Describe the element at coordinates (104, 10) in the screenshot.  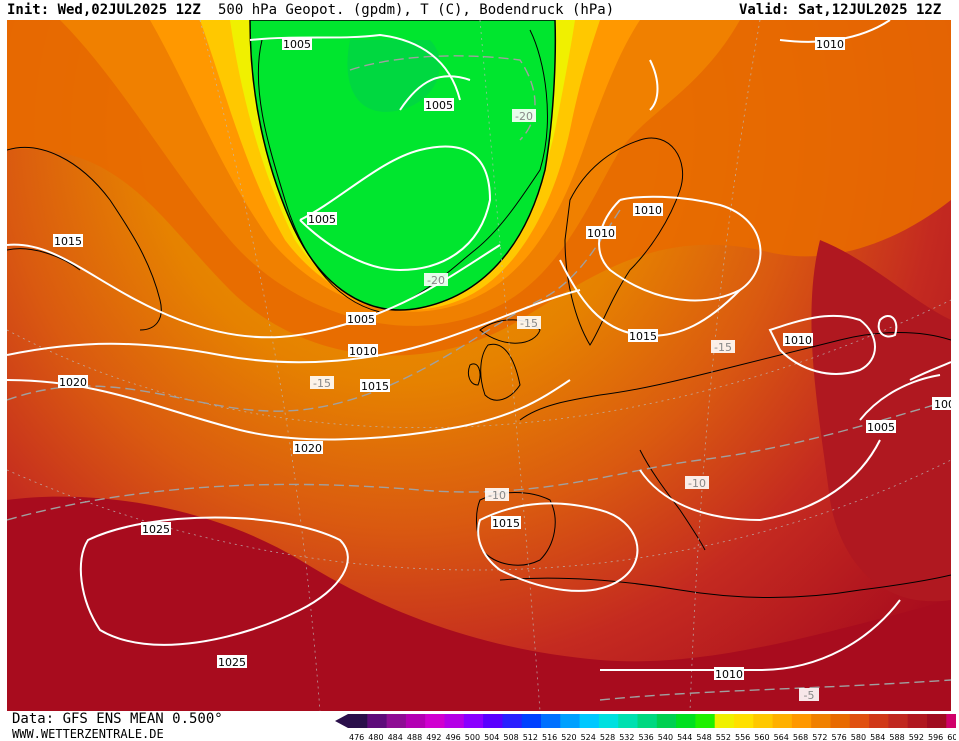
I see `init-time-label: Init: Wed,02JUL2025 12Z` at that location.